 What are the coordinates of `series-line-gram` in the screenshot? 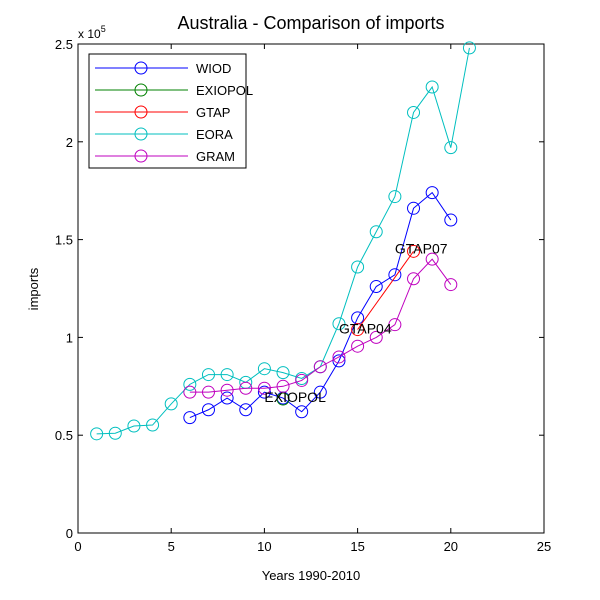 It's located at (320, 325).